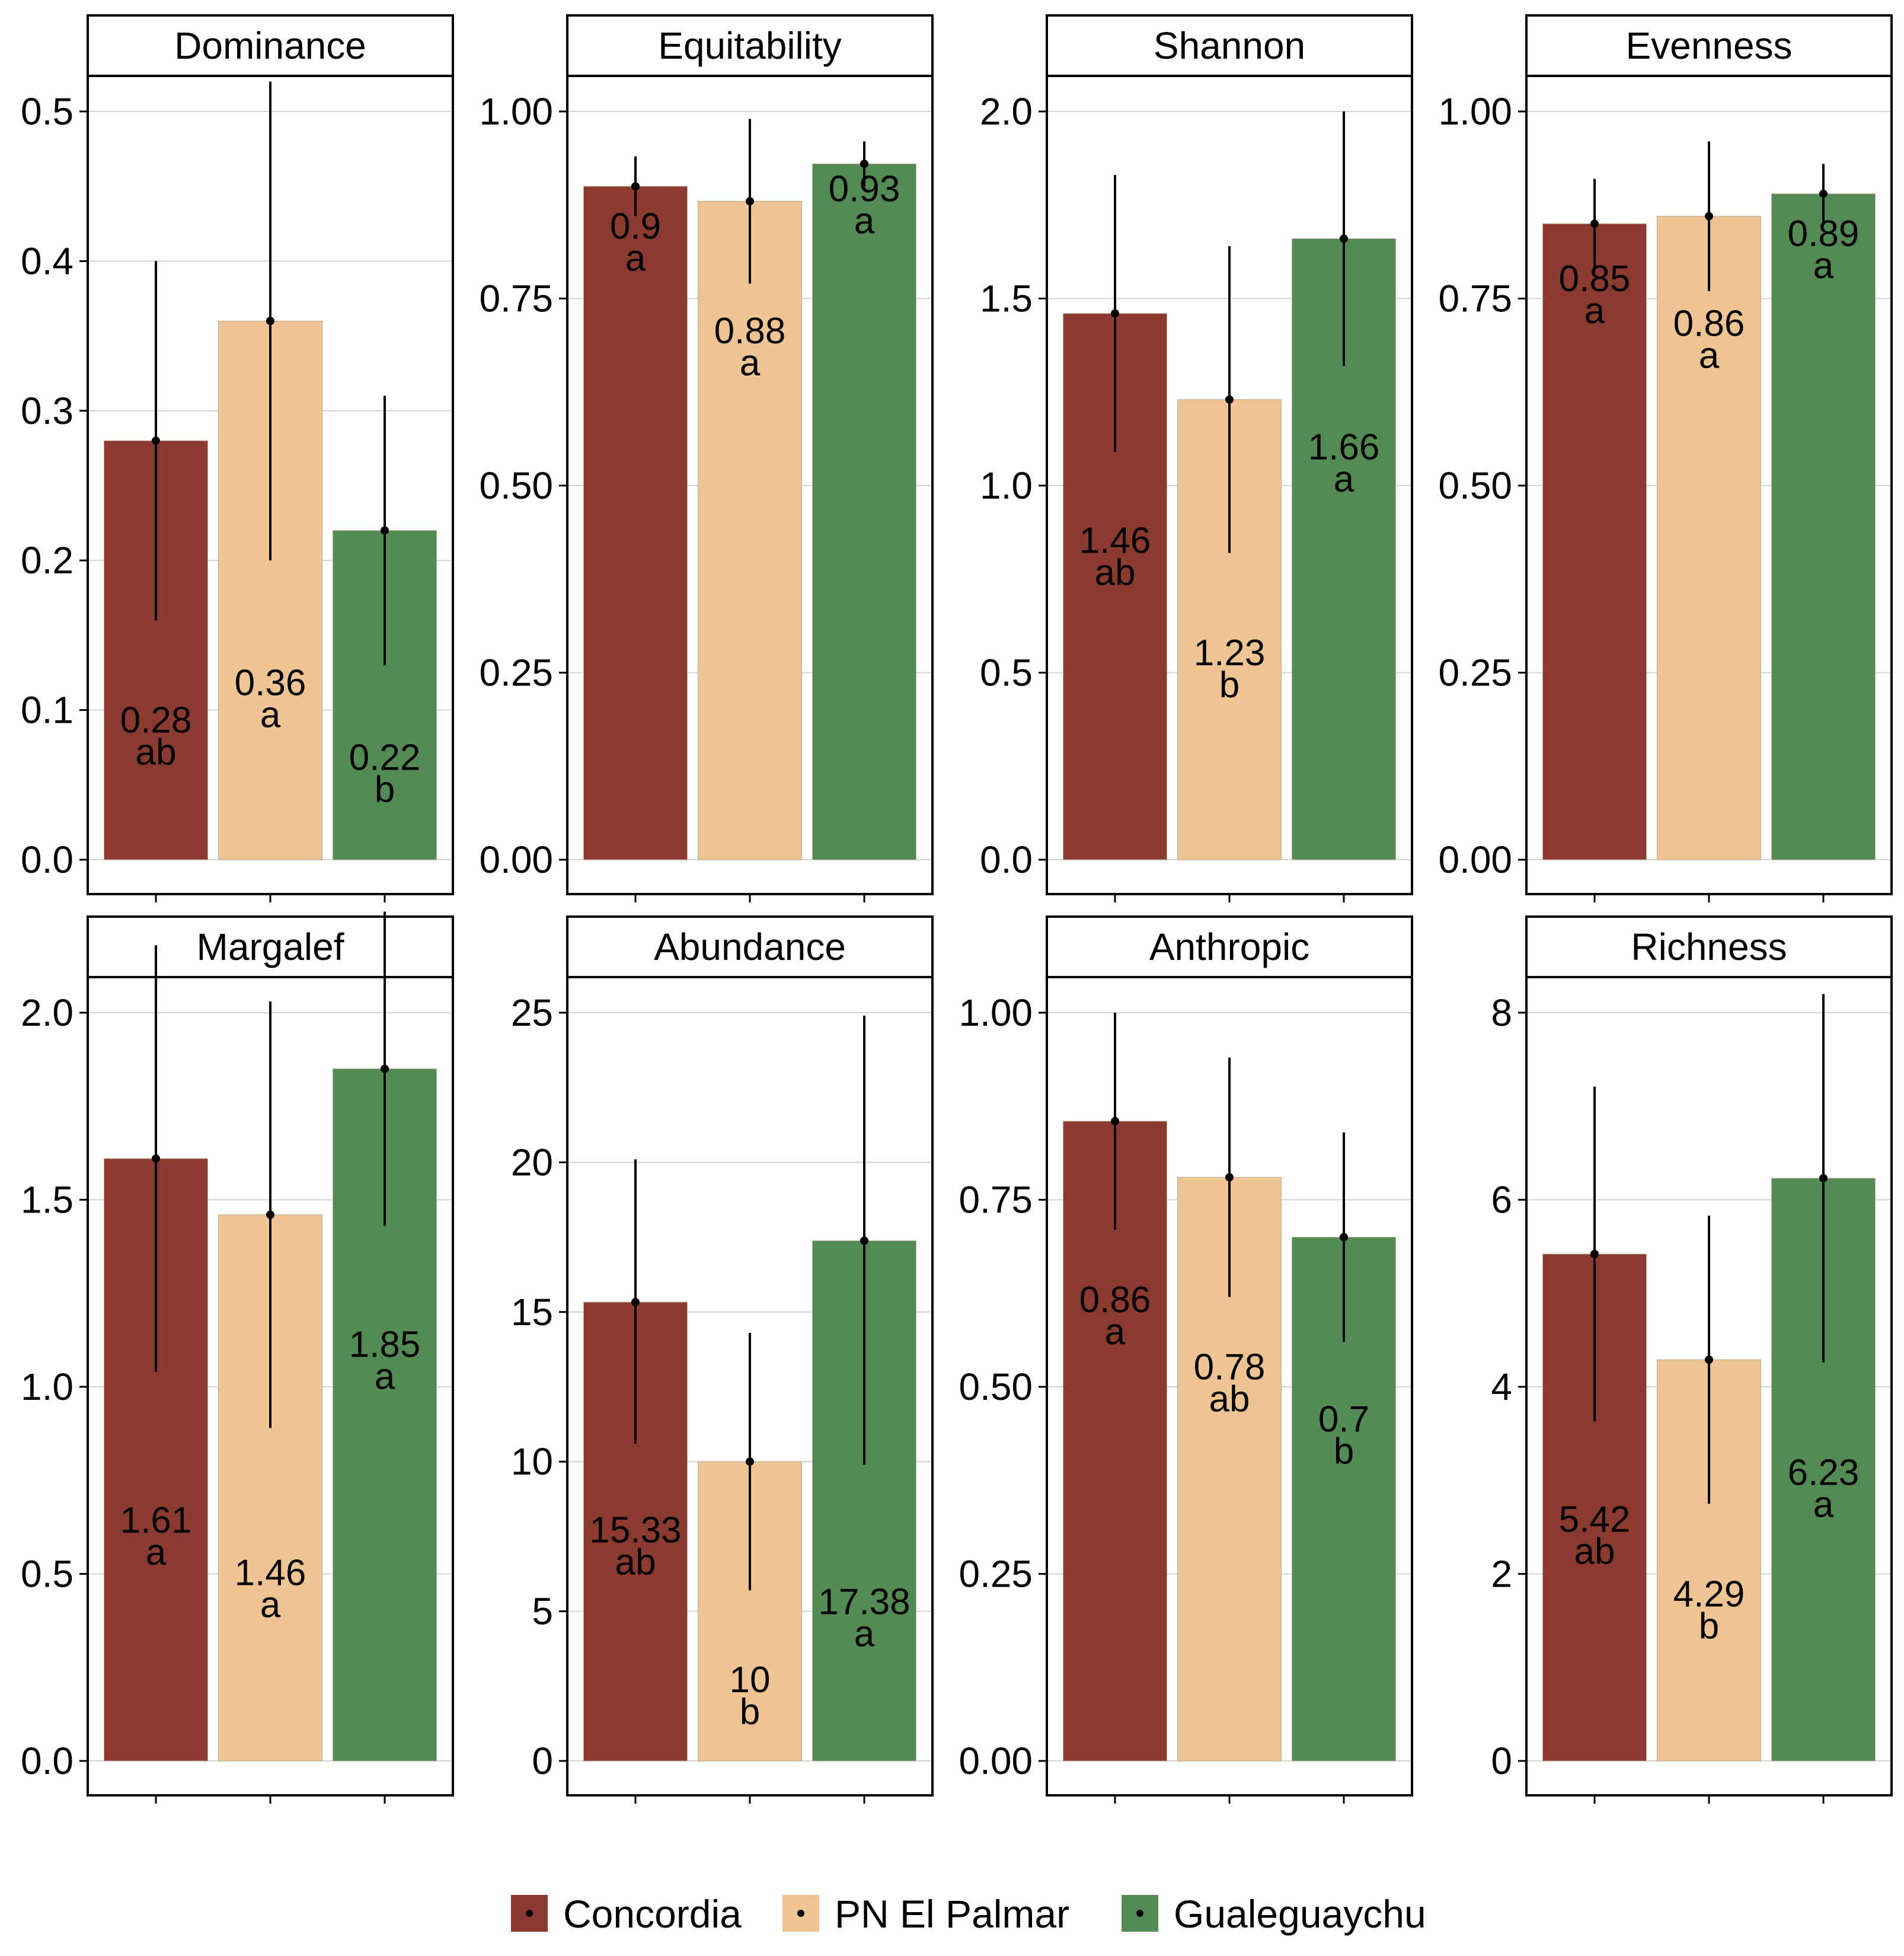 This screenshot has width=1904, height=1956. What do you see at coordinates (532, 1312) in the screenshot?
I see `y-tick-label: 15` at bounding box center [532, 1312].